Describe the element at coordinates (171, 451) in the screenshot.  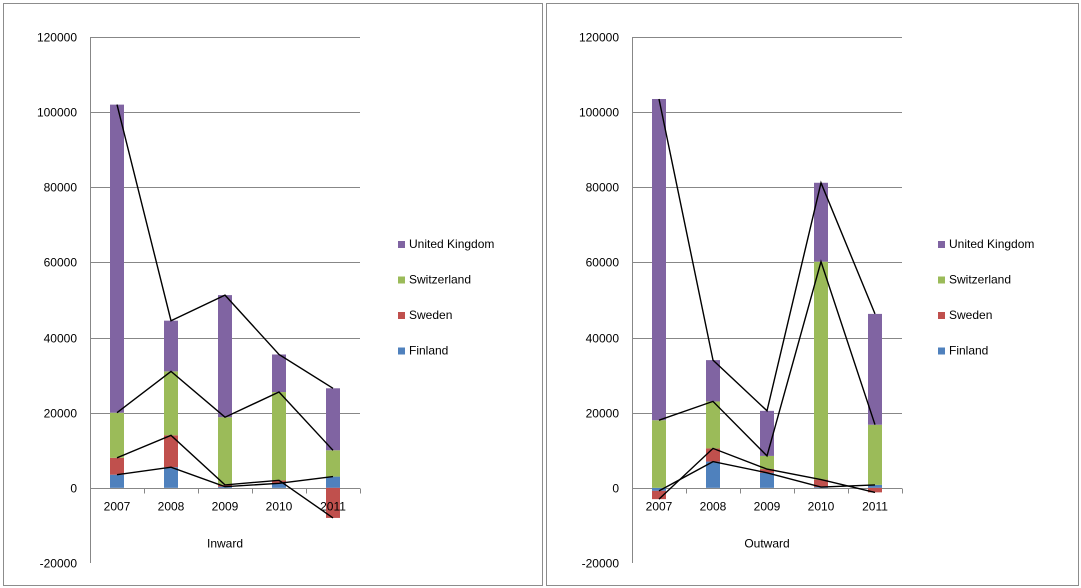
I see `bar-sweden-2008` at that location.